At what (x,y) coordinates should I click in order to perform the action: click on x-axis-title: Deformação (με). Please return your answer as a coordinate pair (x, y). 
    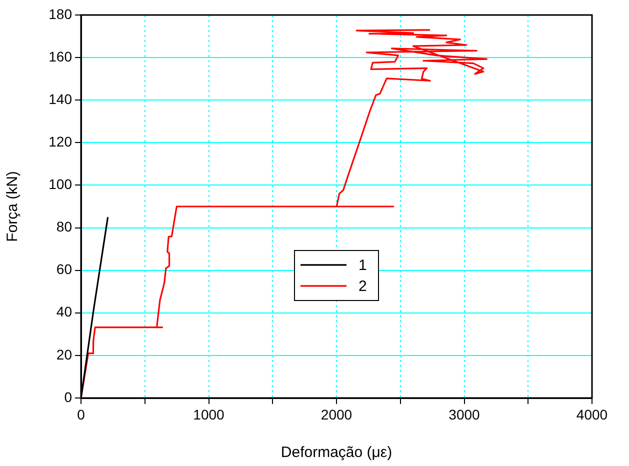
    Looking at the image, I should click on (336, 453).